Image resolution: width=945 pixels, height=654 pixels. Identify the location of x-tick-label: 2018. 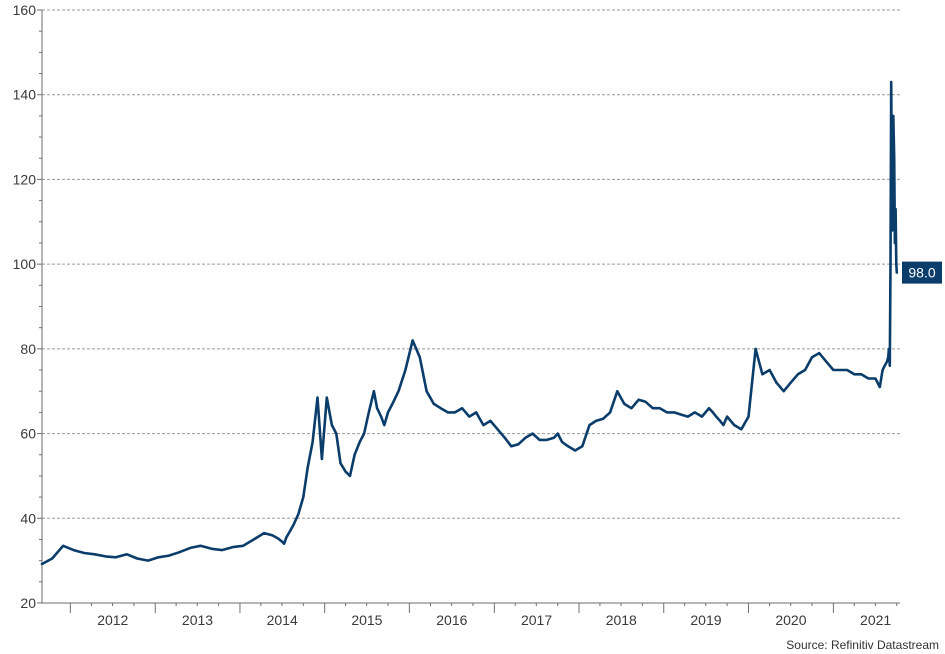
(621, 620).